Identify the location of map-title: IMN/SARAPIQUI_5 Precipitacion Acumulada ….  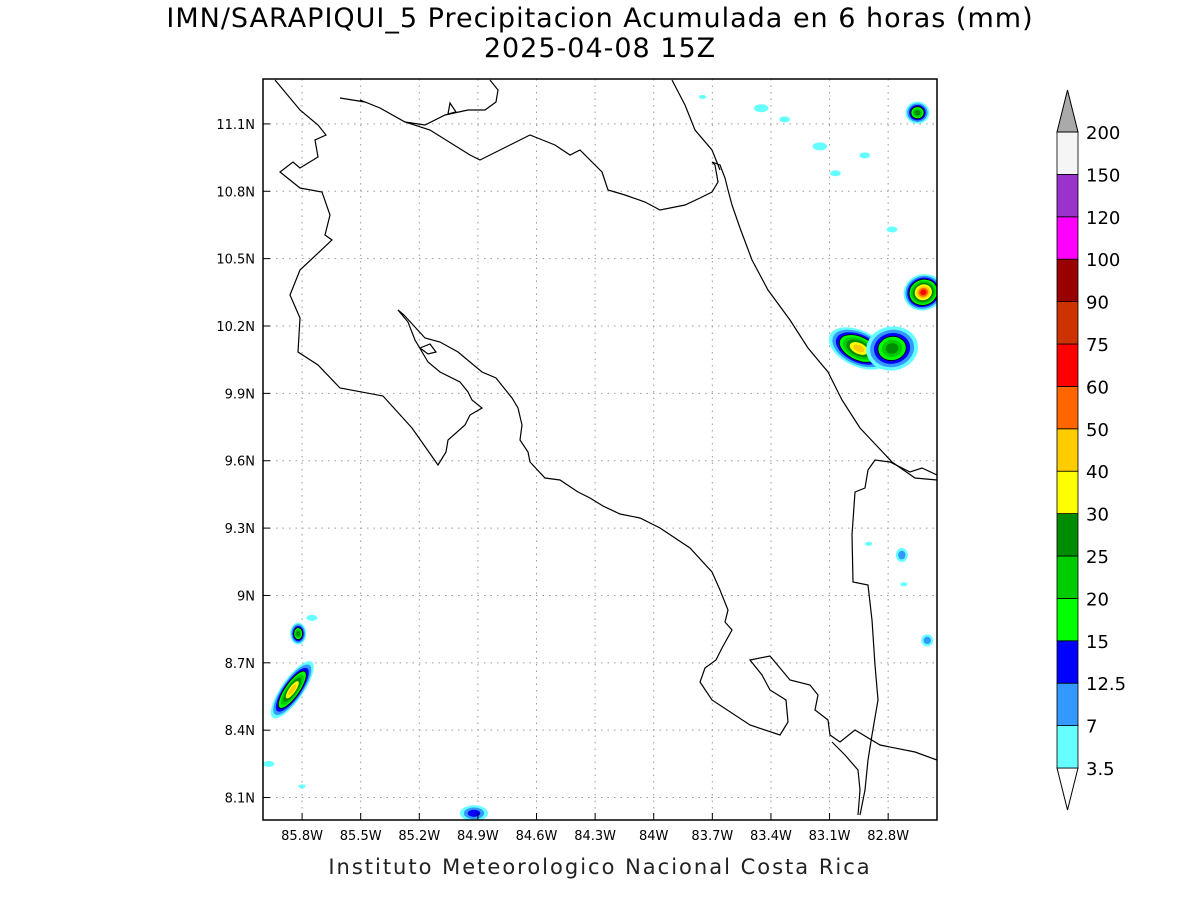
(600, 18).